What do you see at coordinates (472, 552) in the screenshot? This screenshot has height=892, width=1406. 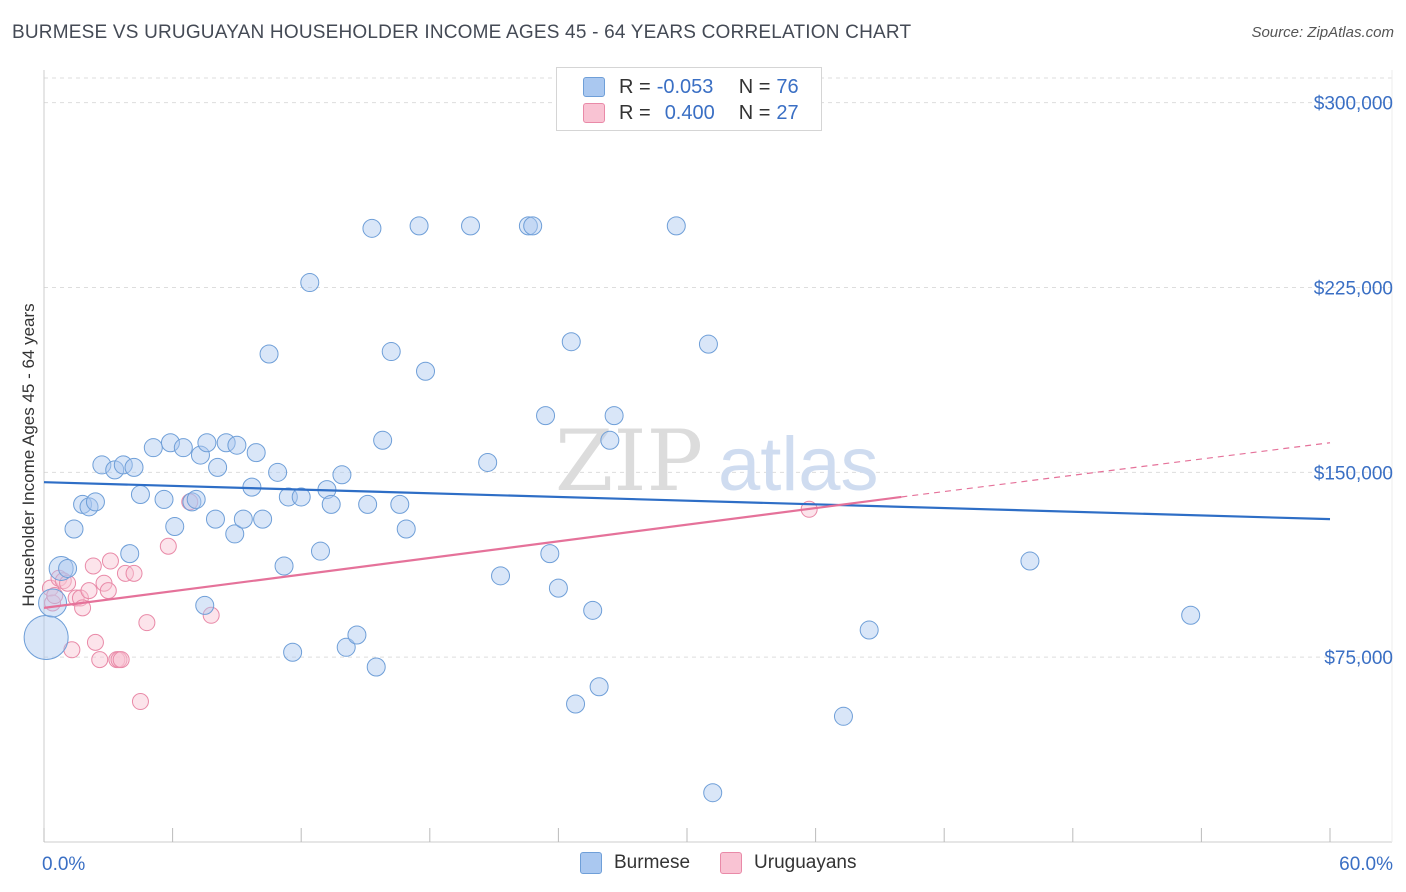 I see `uruguayan-trend-line` at bounding box center [472, 552].